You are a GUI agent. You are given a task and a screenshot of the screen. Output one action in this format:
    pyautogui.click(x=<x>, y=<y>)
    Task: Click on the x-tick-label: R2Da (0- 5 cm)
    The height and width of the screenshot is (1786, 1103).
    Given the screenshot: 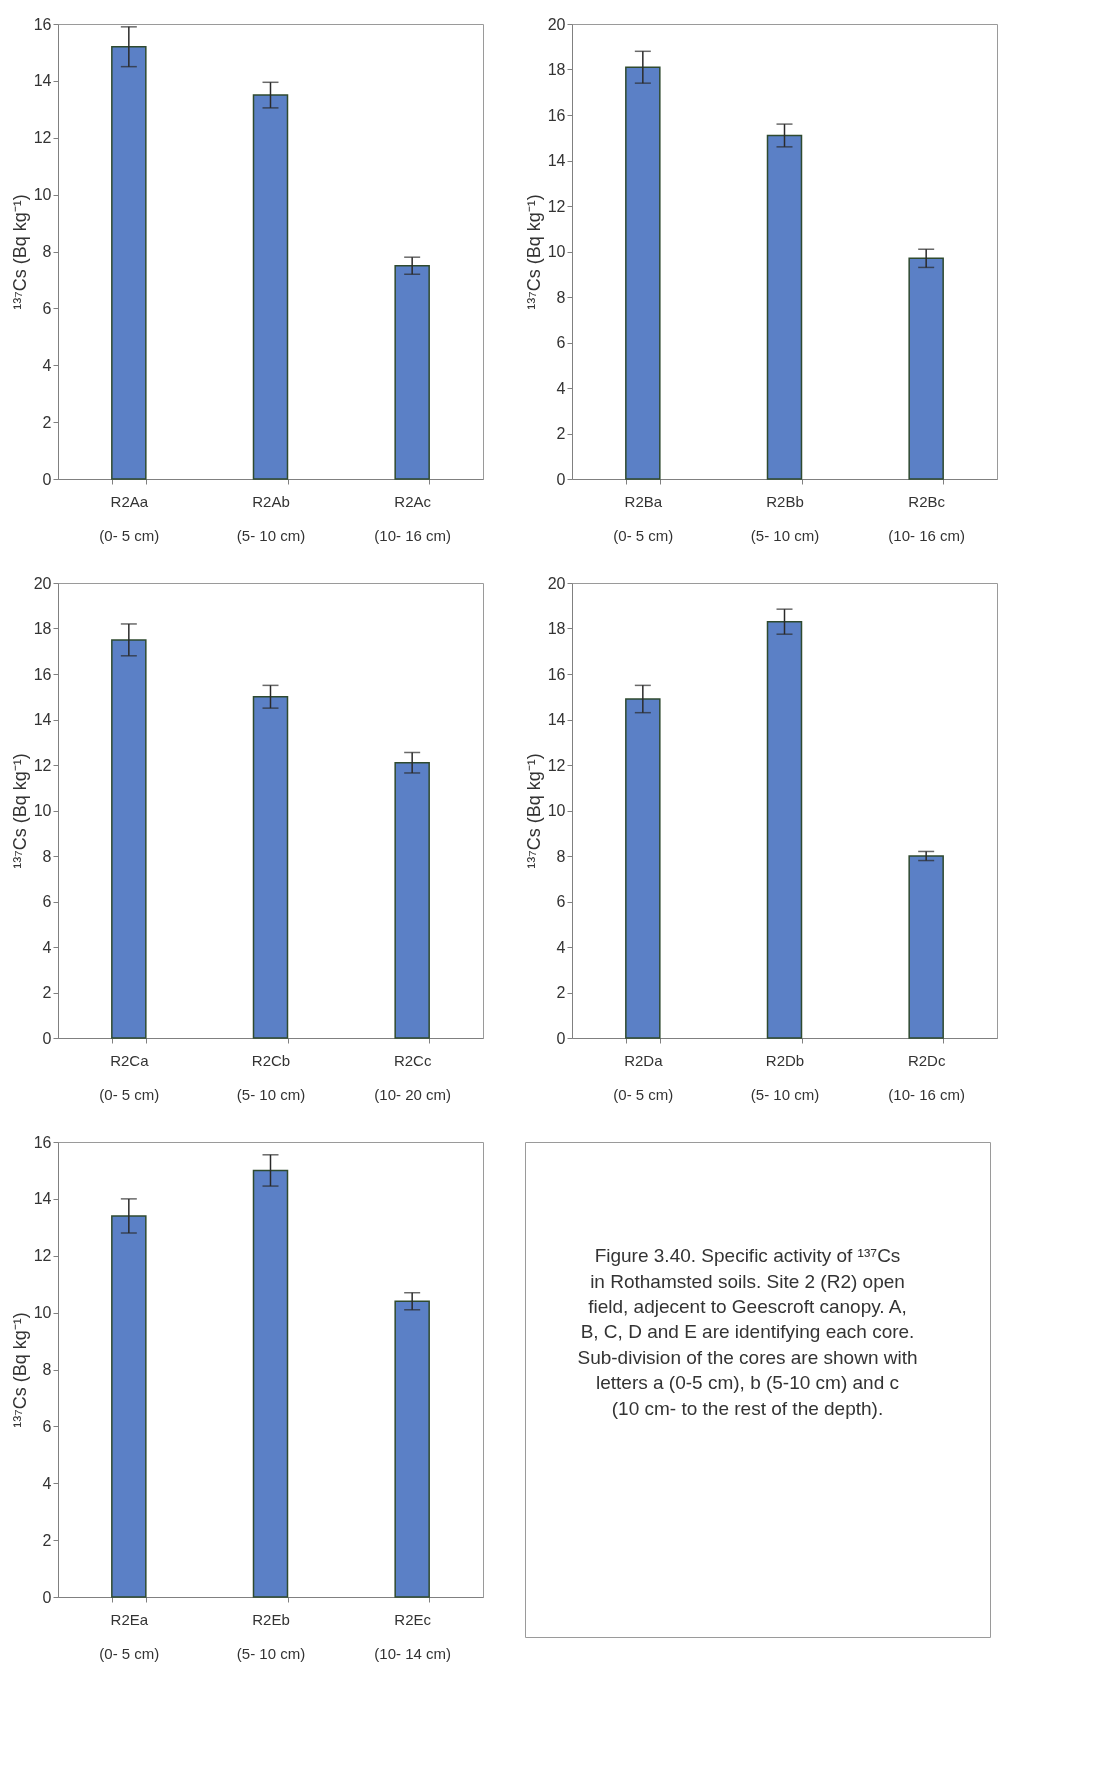 What is the action you would take?
    pyautogui.click(x=643, y=1077)
    